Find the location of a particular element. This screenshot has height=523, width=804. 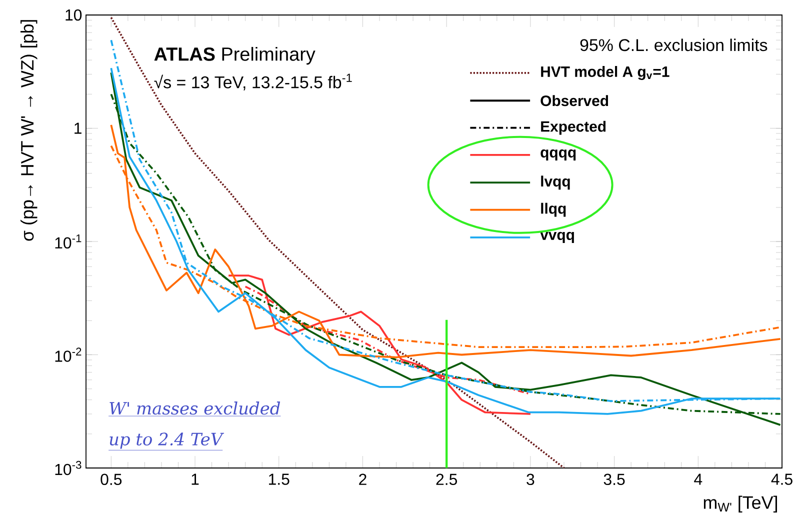

y-tick-label: 10$^{-3}$ is located at coordinates (68, 468).